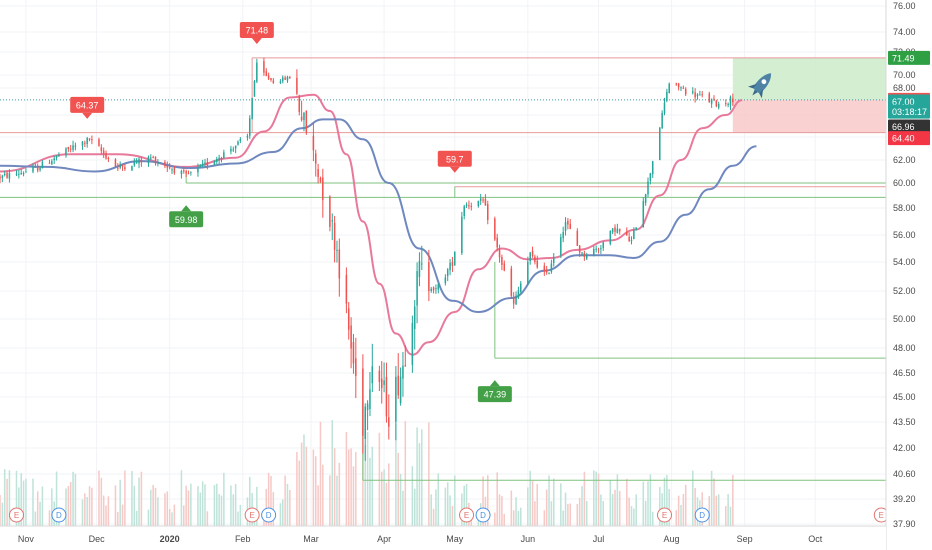 The width and height of the screenshot is (932, 550). I want to click on event-badge-letter: D, so click(59, 515).